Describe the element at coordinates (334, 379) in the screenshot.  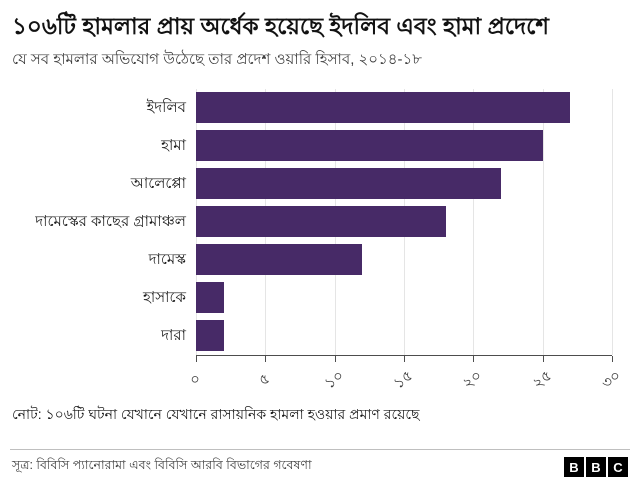
I see `axis-tick-label: ১০` at that location.